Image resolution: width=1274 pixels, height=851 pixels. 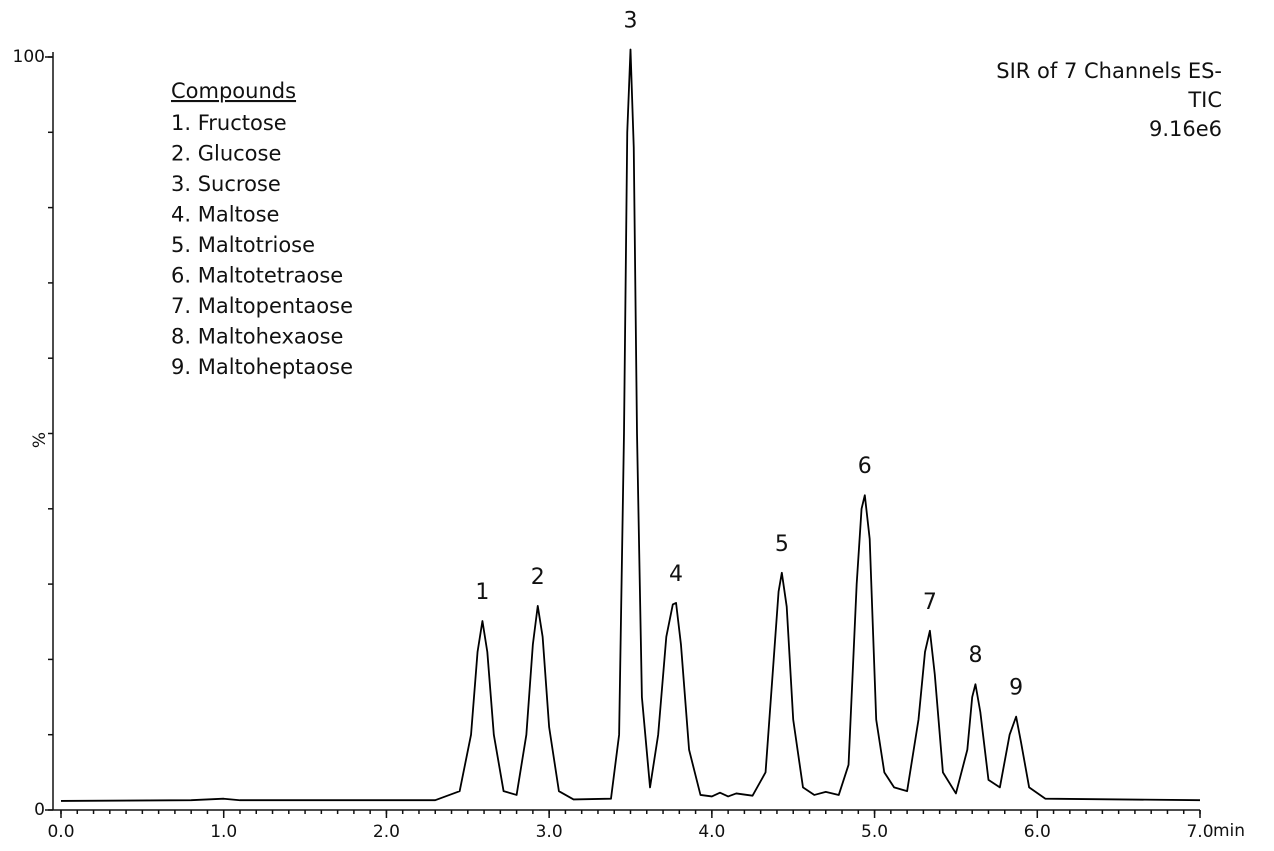 What do you see at coordinates (631, 20) in the screenshot?
I see `peak-label: 3` at bounding box center [631, 20].